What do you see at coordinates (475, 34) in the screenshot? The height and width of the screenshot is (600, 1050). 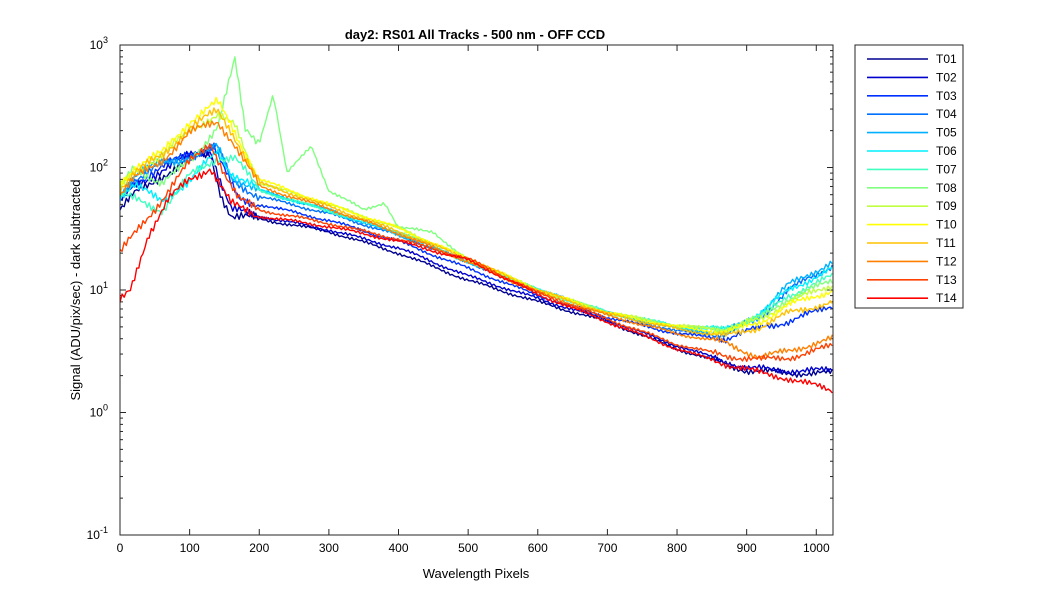 I see `chart-title: day2: RS01 All Tracks - 500 nm - OFF CCD` at bounding box center [475, 34].